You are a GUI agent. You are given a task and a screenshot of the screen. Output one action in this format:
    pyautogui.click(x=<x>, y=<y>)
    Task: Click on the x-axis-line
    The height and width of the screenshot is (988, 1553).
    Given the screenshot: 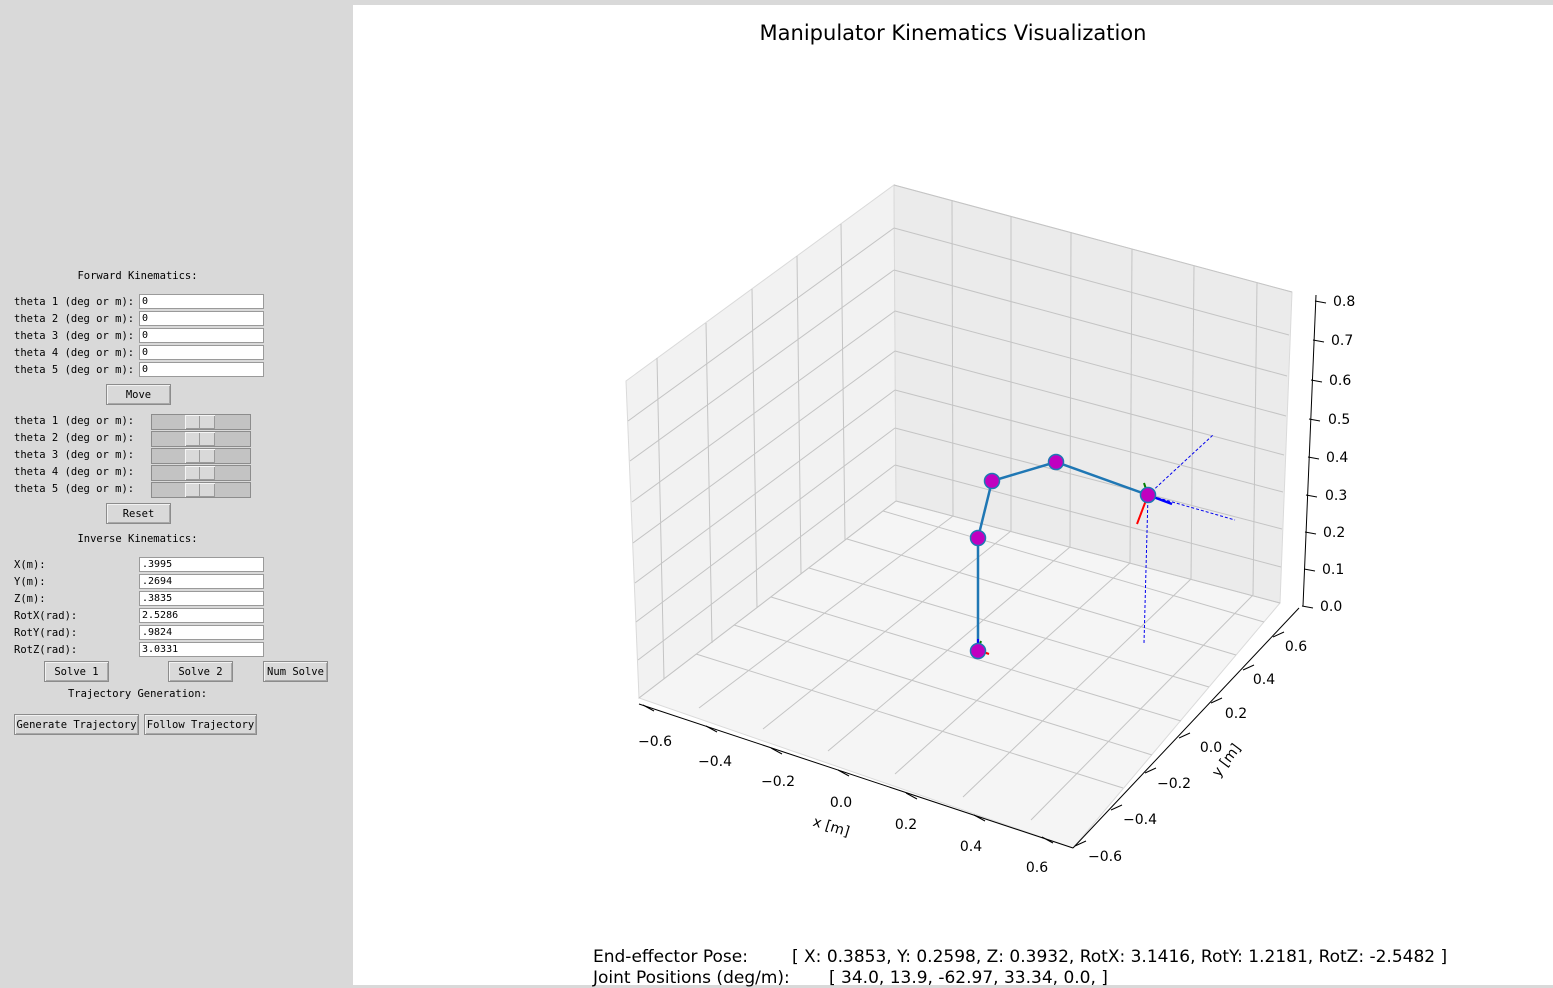 What is the action you would take?
    pyautogui.click(x=856, y=776)
    